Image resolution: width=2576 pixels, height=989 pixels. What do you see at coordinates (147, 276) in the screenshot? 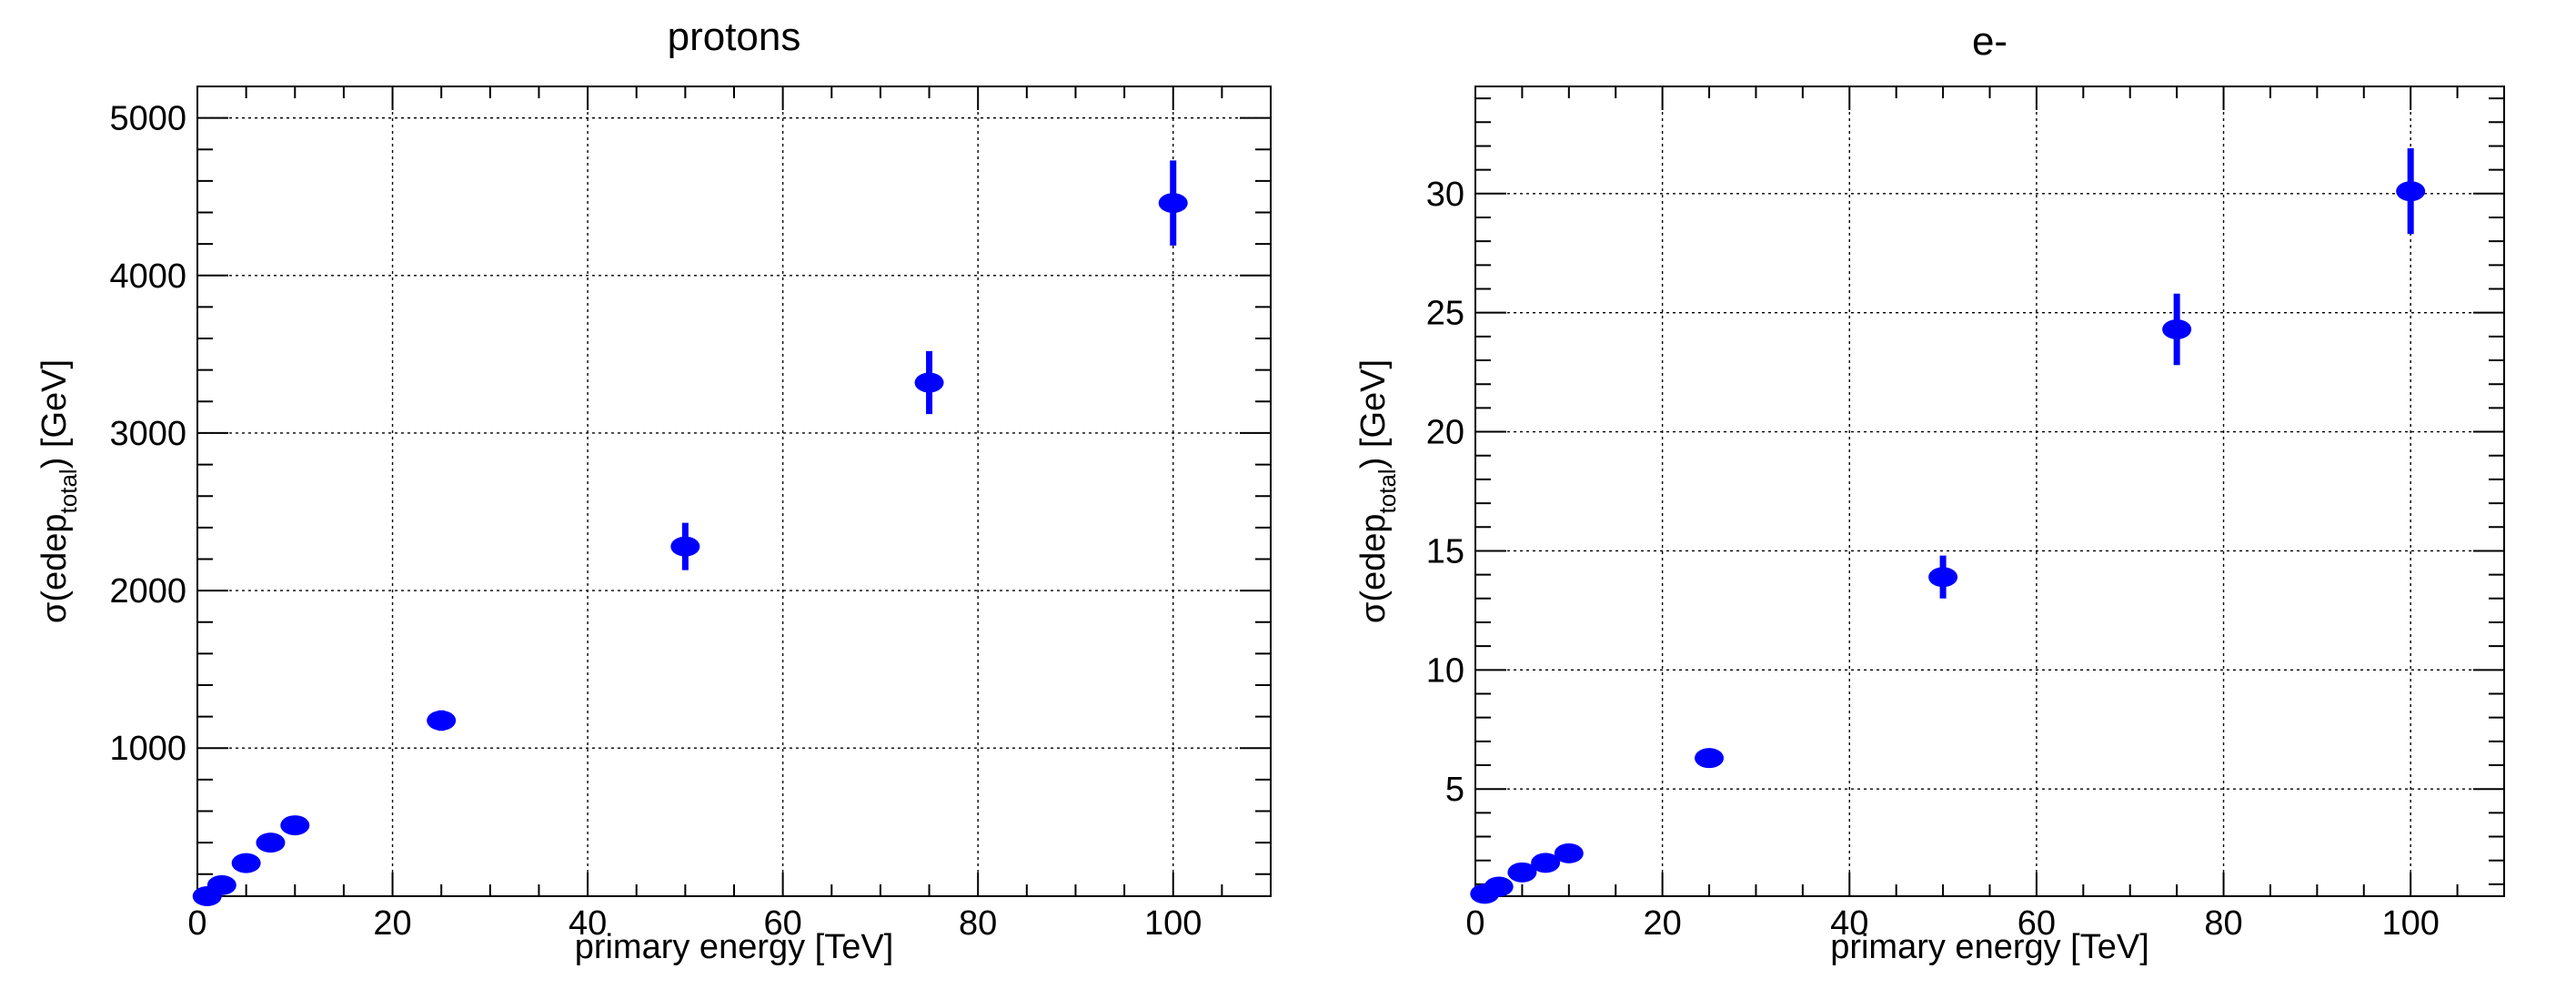
I see `y-tick-label: 4000` at bounding box center [147, 276].